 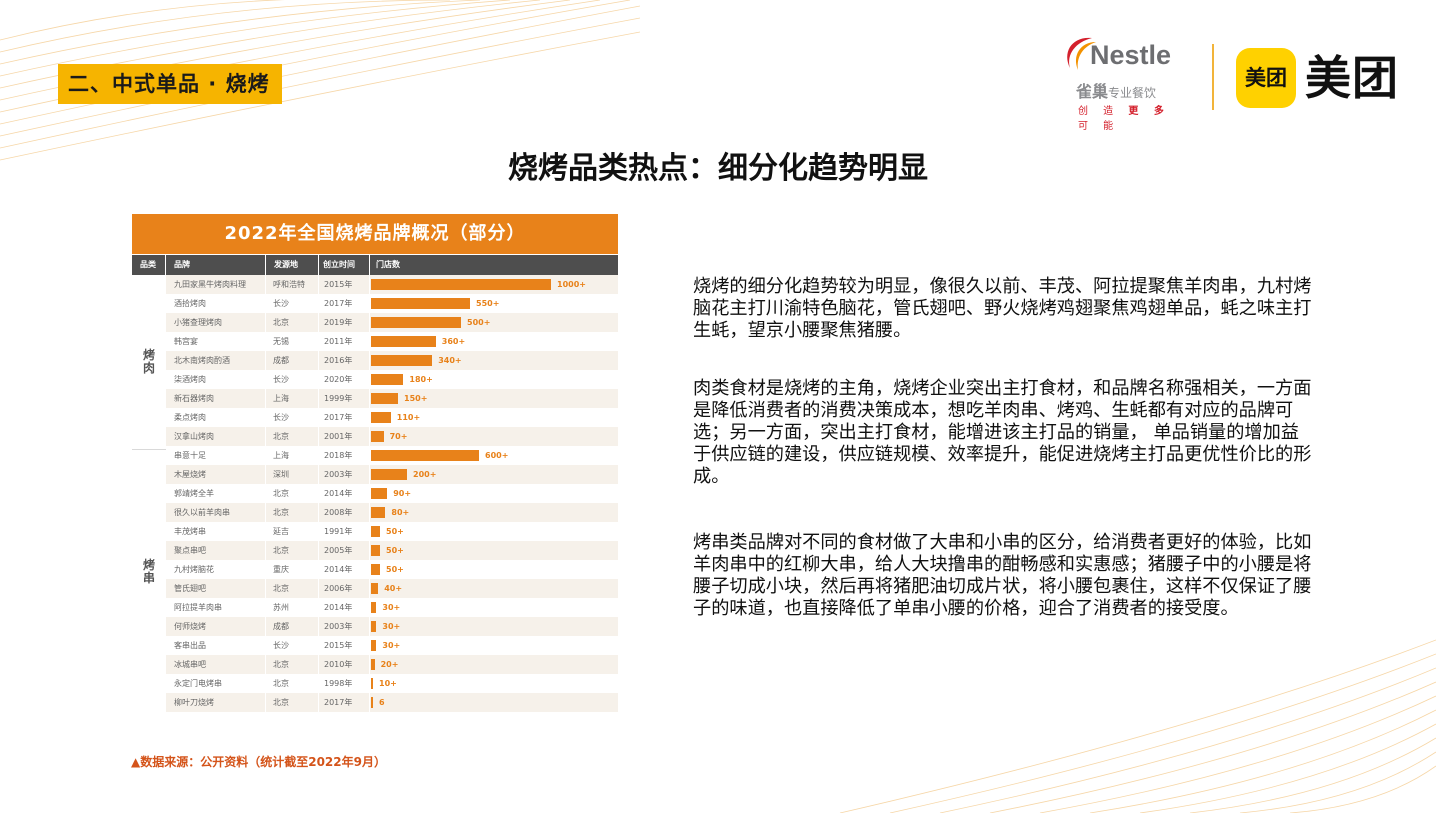 I want to click on brand-cell: 柒酒烤肉, so click(x=190, y=379).